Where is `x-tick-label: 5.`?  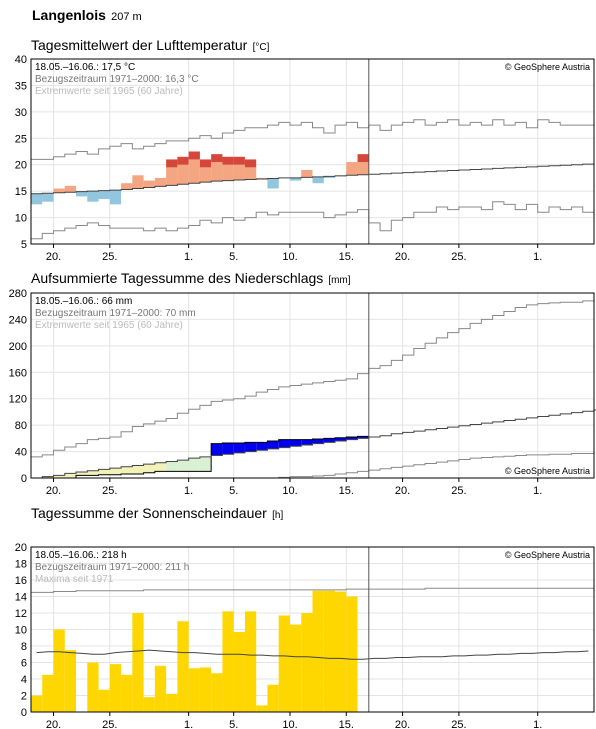
x-tick-label: 5. is located at coordinates (233, 257).